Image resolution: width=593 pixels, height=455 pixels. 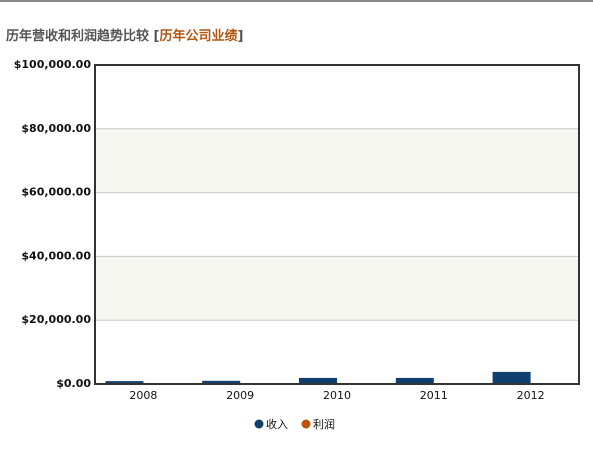 I want to click on chart-title: 历年营收和利润趋势比较 [历年公司业绩], so click(x=124, y=36).